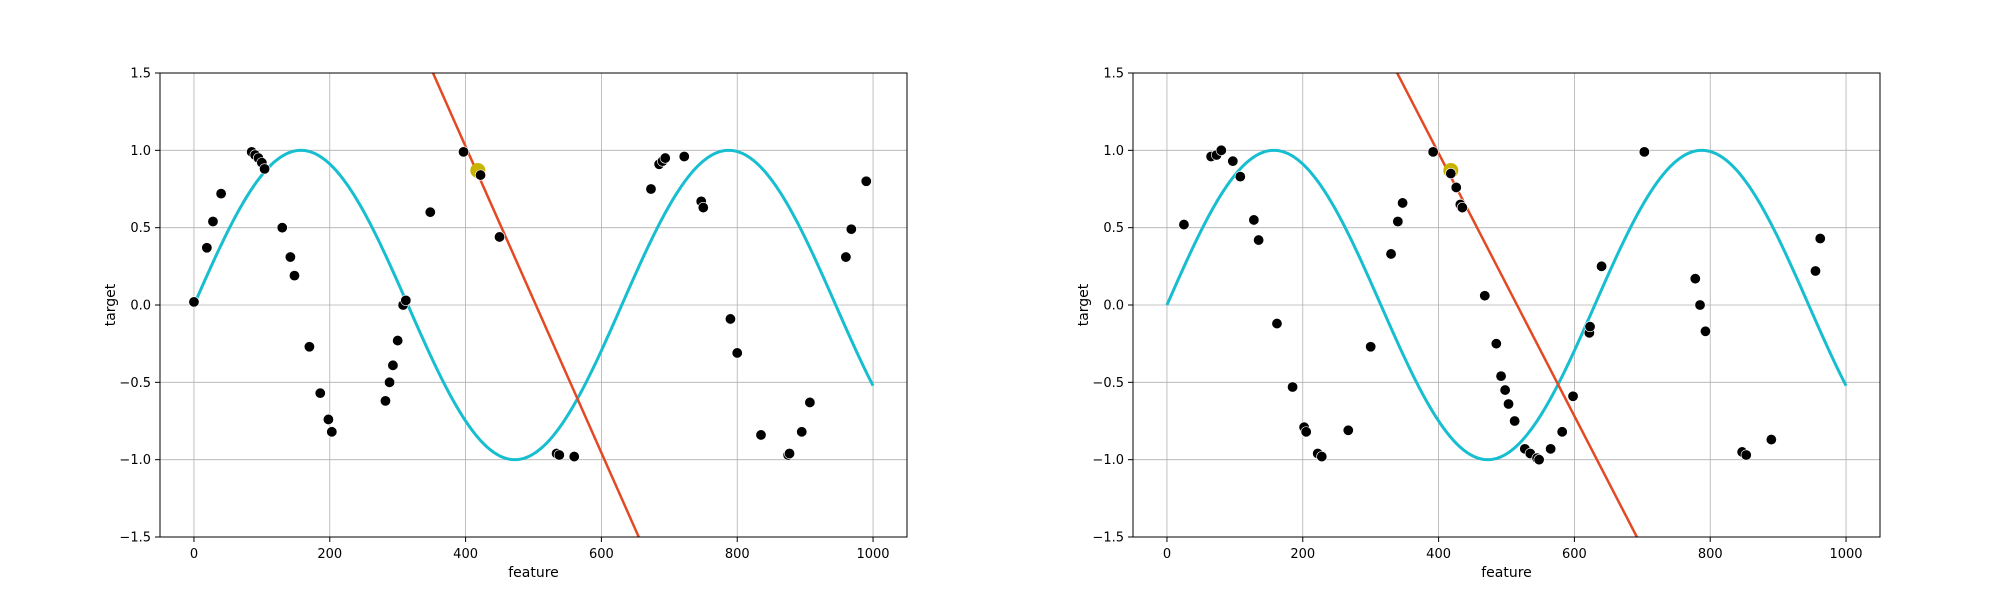  What do you see at coordinates (465, 554) in the screenshot?
I see `x-tick-label: 400` at bounding box center [465, 554].